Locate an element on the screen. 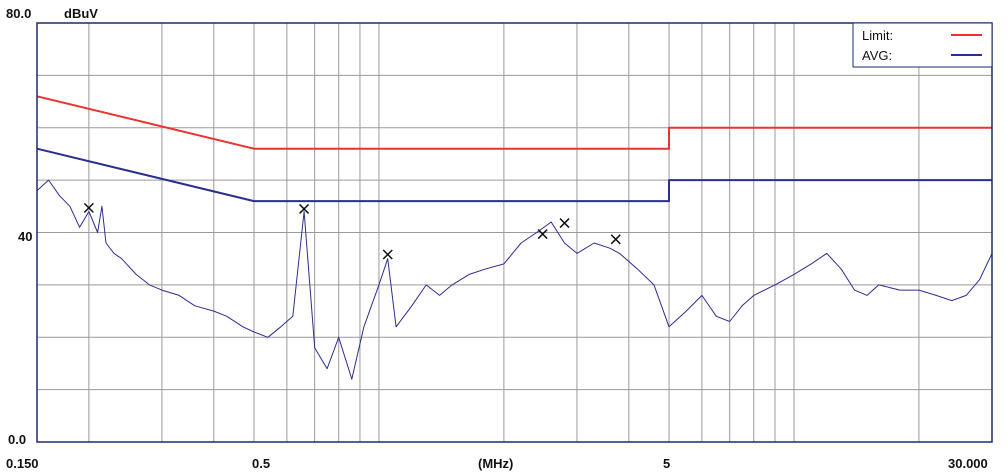 The image size is (1008, 475). x-tick-label-end: 30.000 is located at coordinates (968, 463).